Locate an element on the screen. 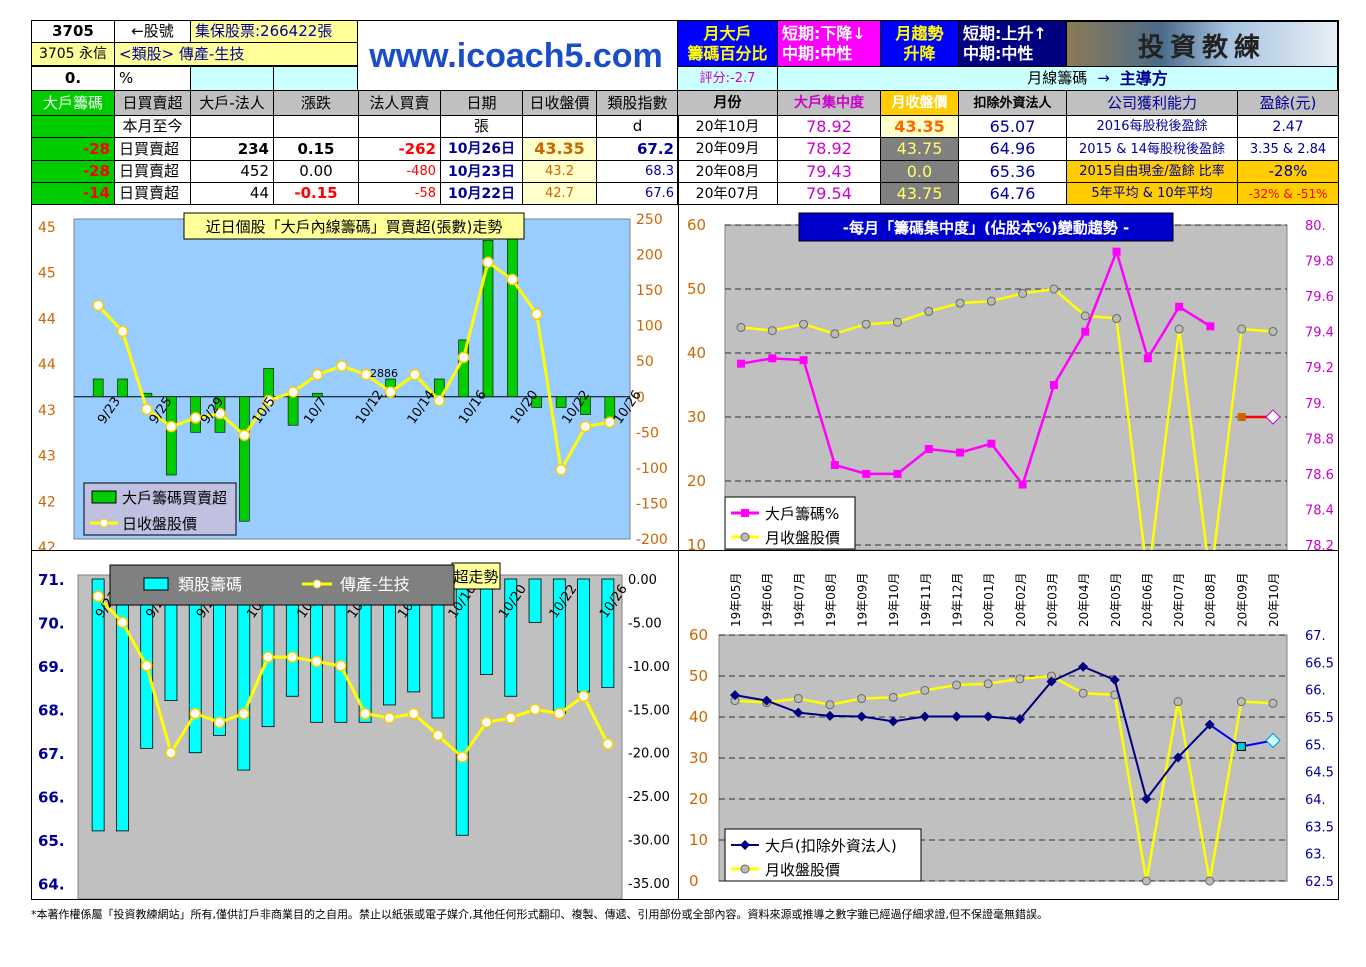  y-right-tick: 78.4 is located at coordinates (1319, 510).